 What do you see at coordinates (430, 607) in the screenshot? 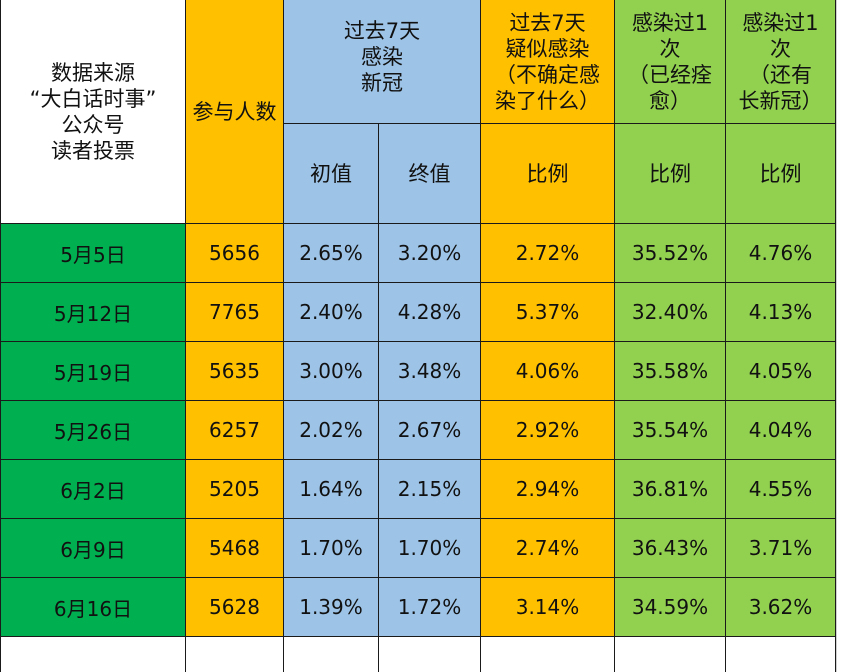
I see `final-cell: 1.72%` at bounding box center [430, 607].